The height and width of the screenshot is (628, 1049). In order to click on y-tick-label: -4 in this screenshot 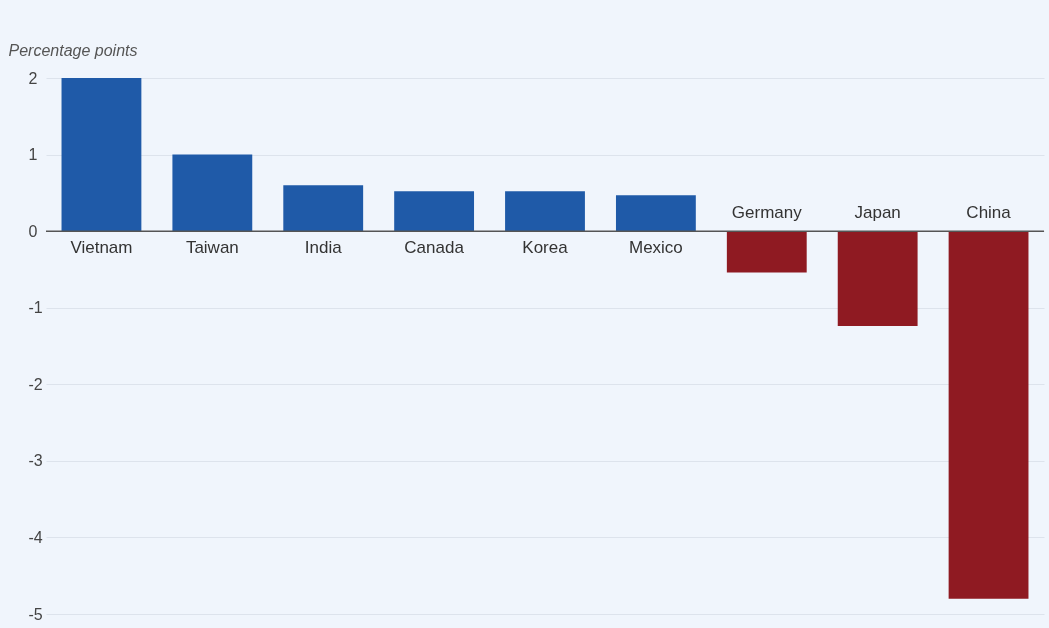, I will do `click(35, 537)`.